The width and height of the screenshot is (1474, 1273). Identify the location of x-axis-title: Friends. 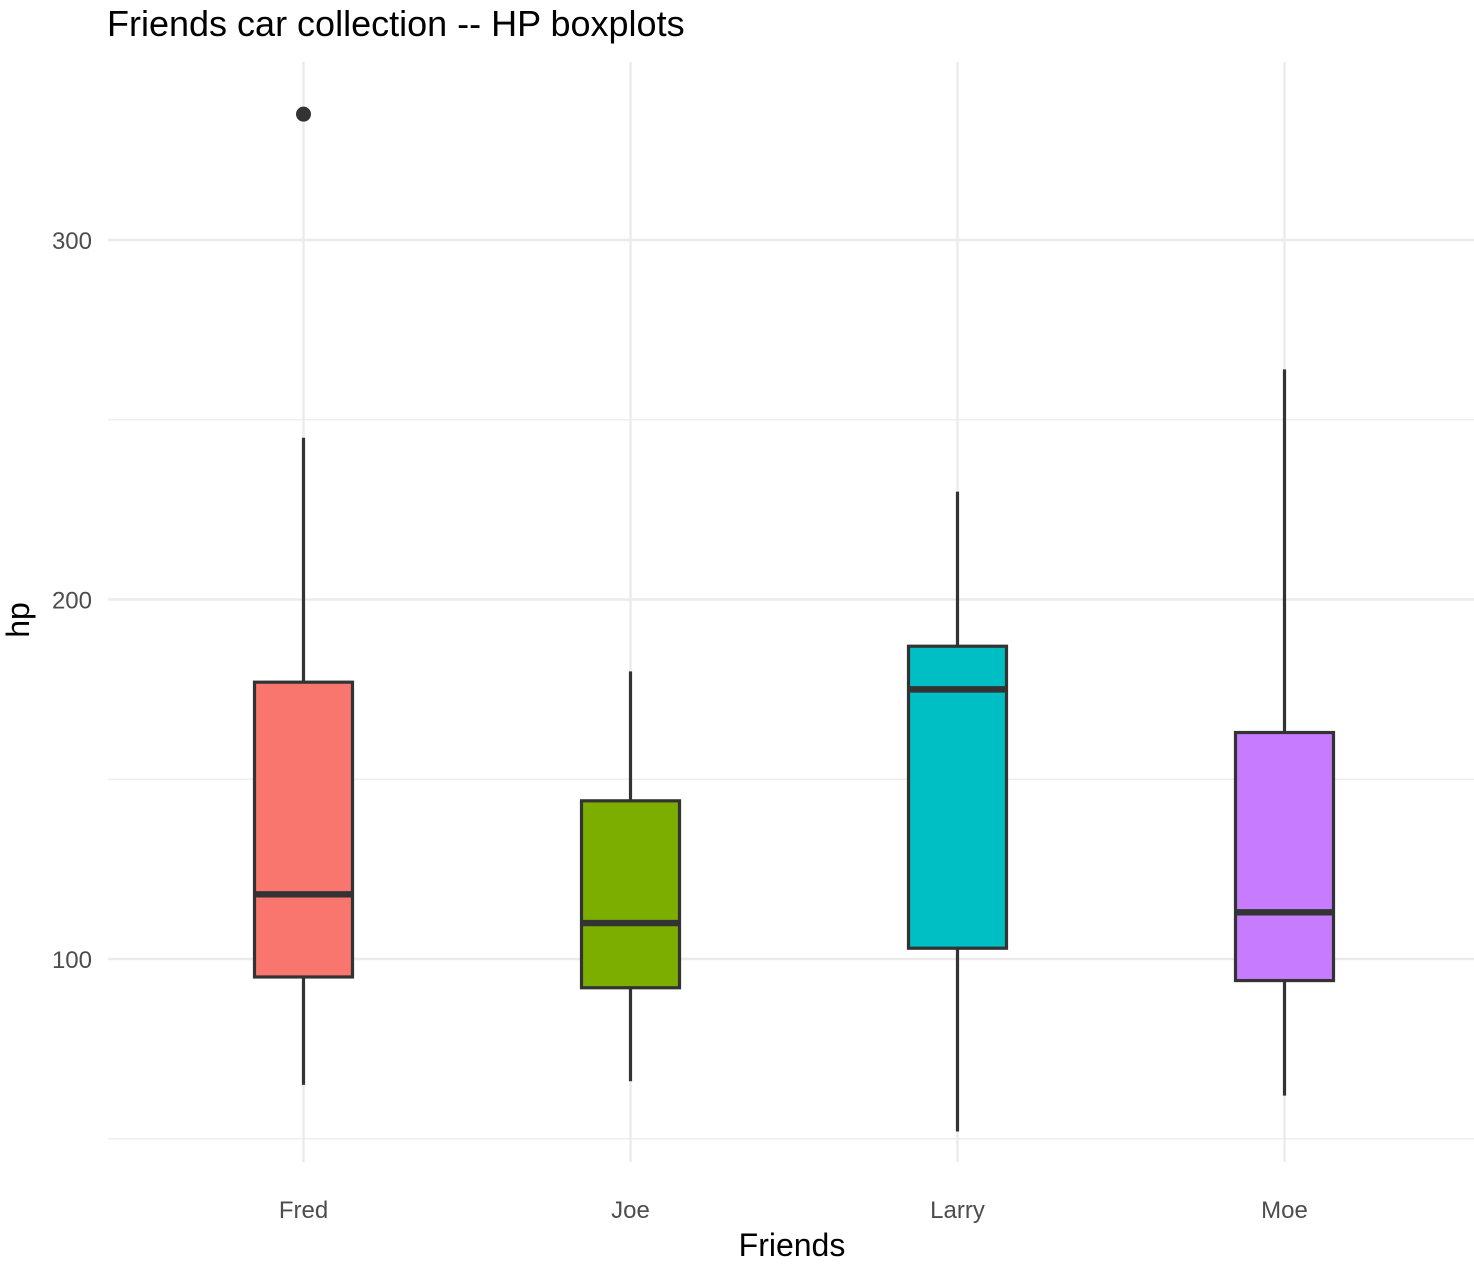
(792, 1245).